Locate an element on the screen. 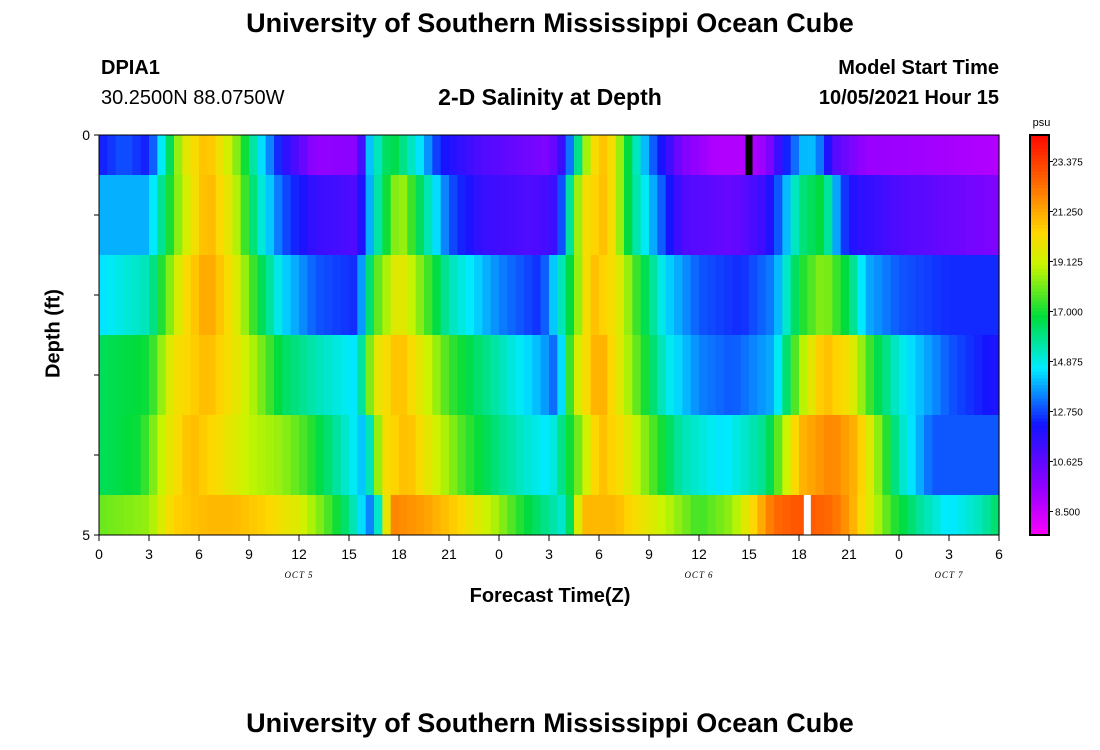 The height and width of the screenshot is (750, 1100). colorbar-frame is located at coordinates (1039, 335).